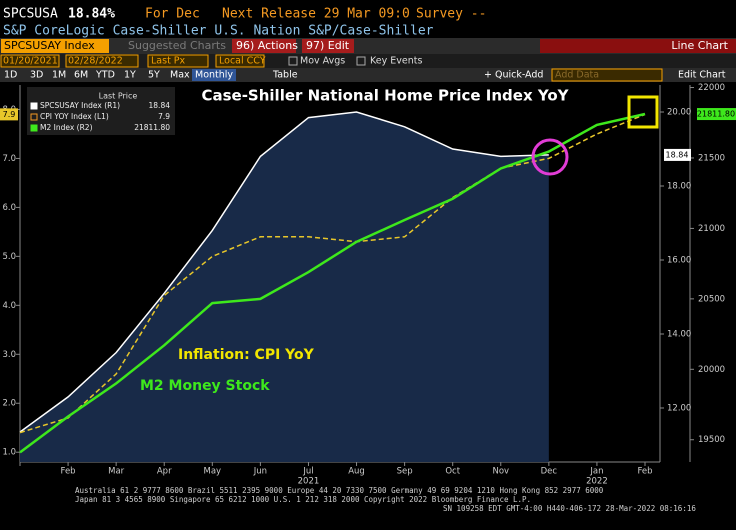  Describe the element at coordinates (36, 75) in the screenshot. I see `range-button: 3D` at that location.